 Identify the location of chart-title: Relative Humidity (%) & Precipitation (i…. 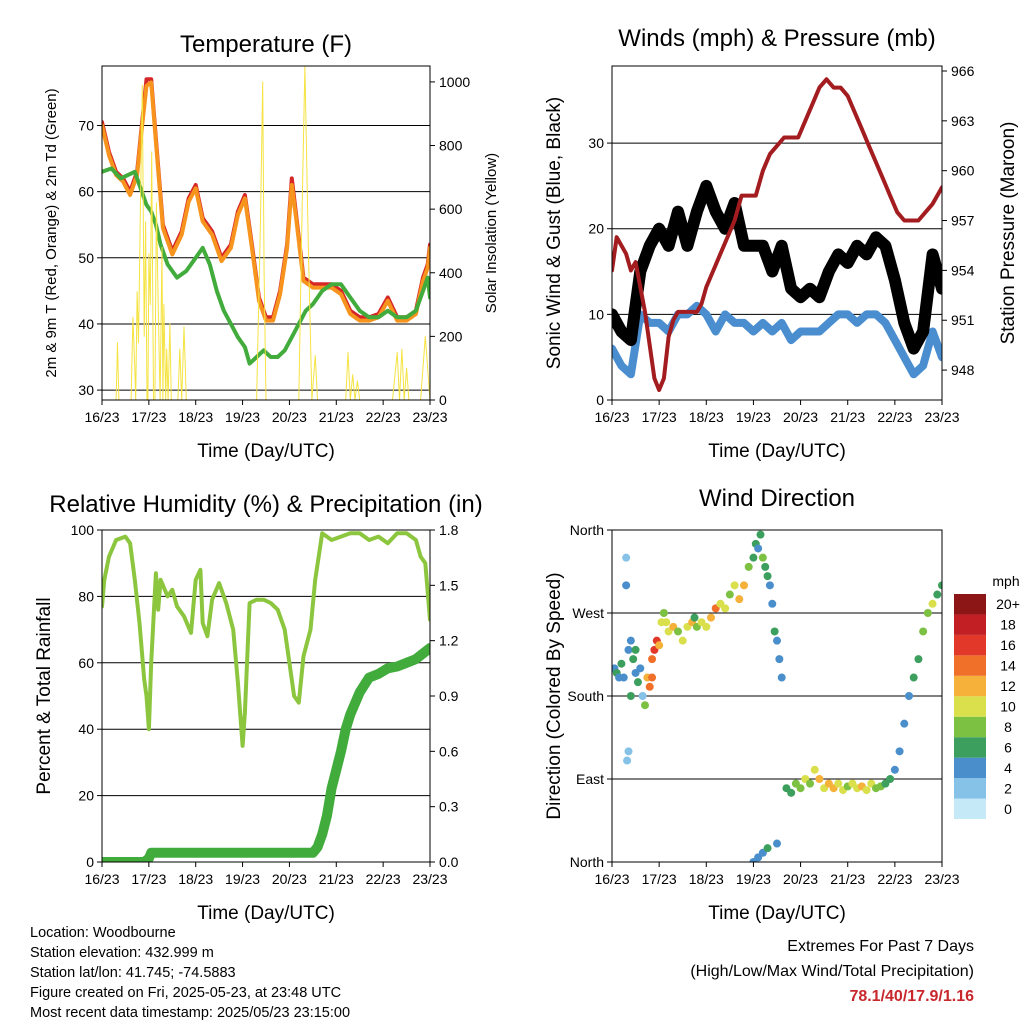
(265, 504).